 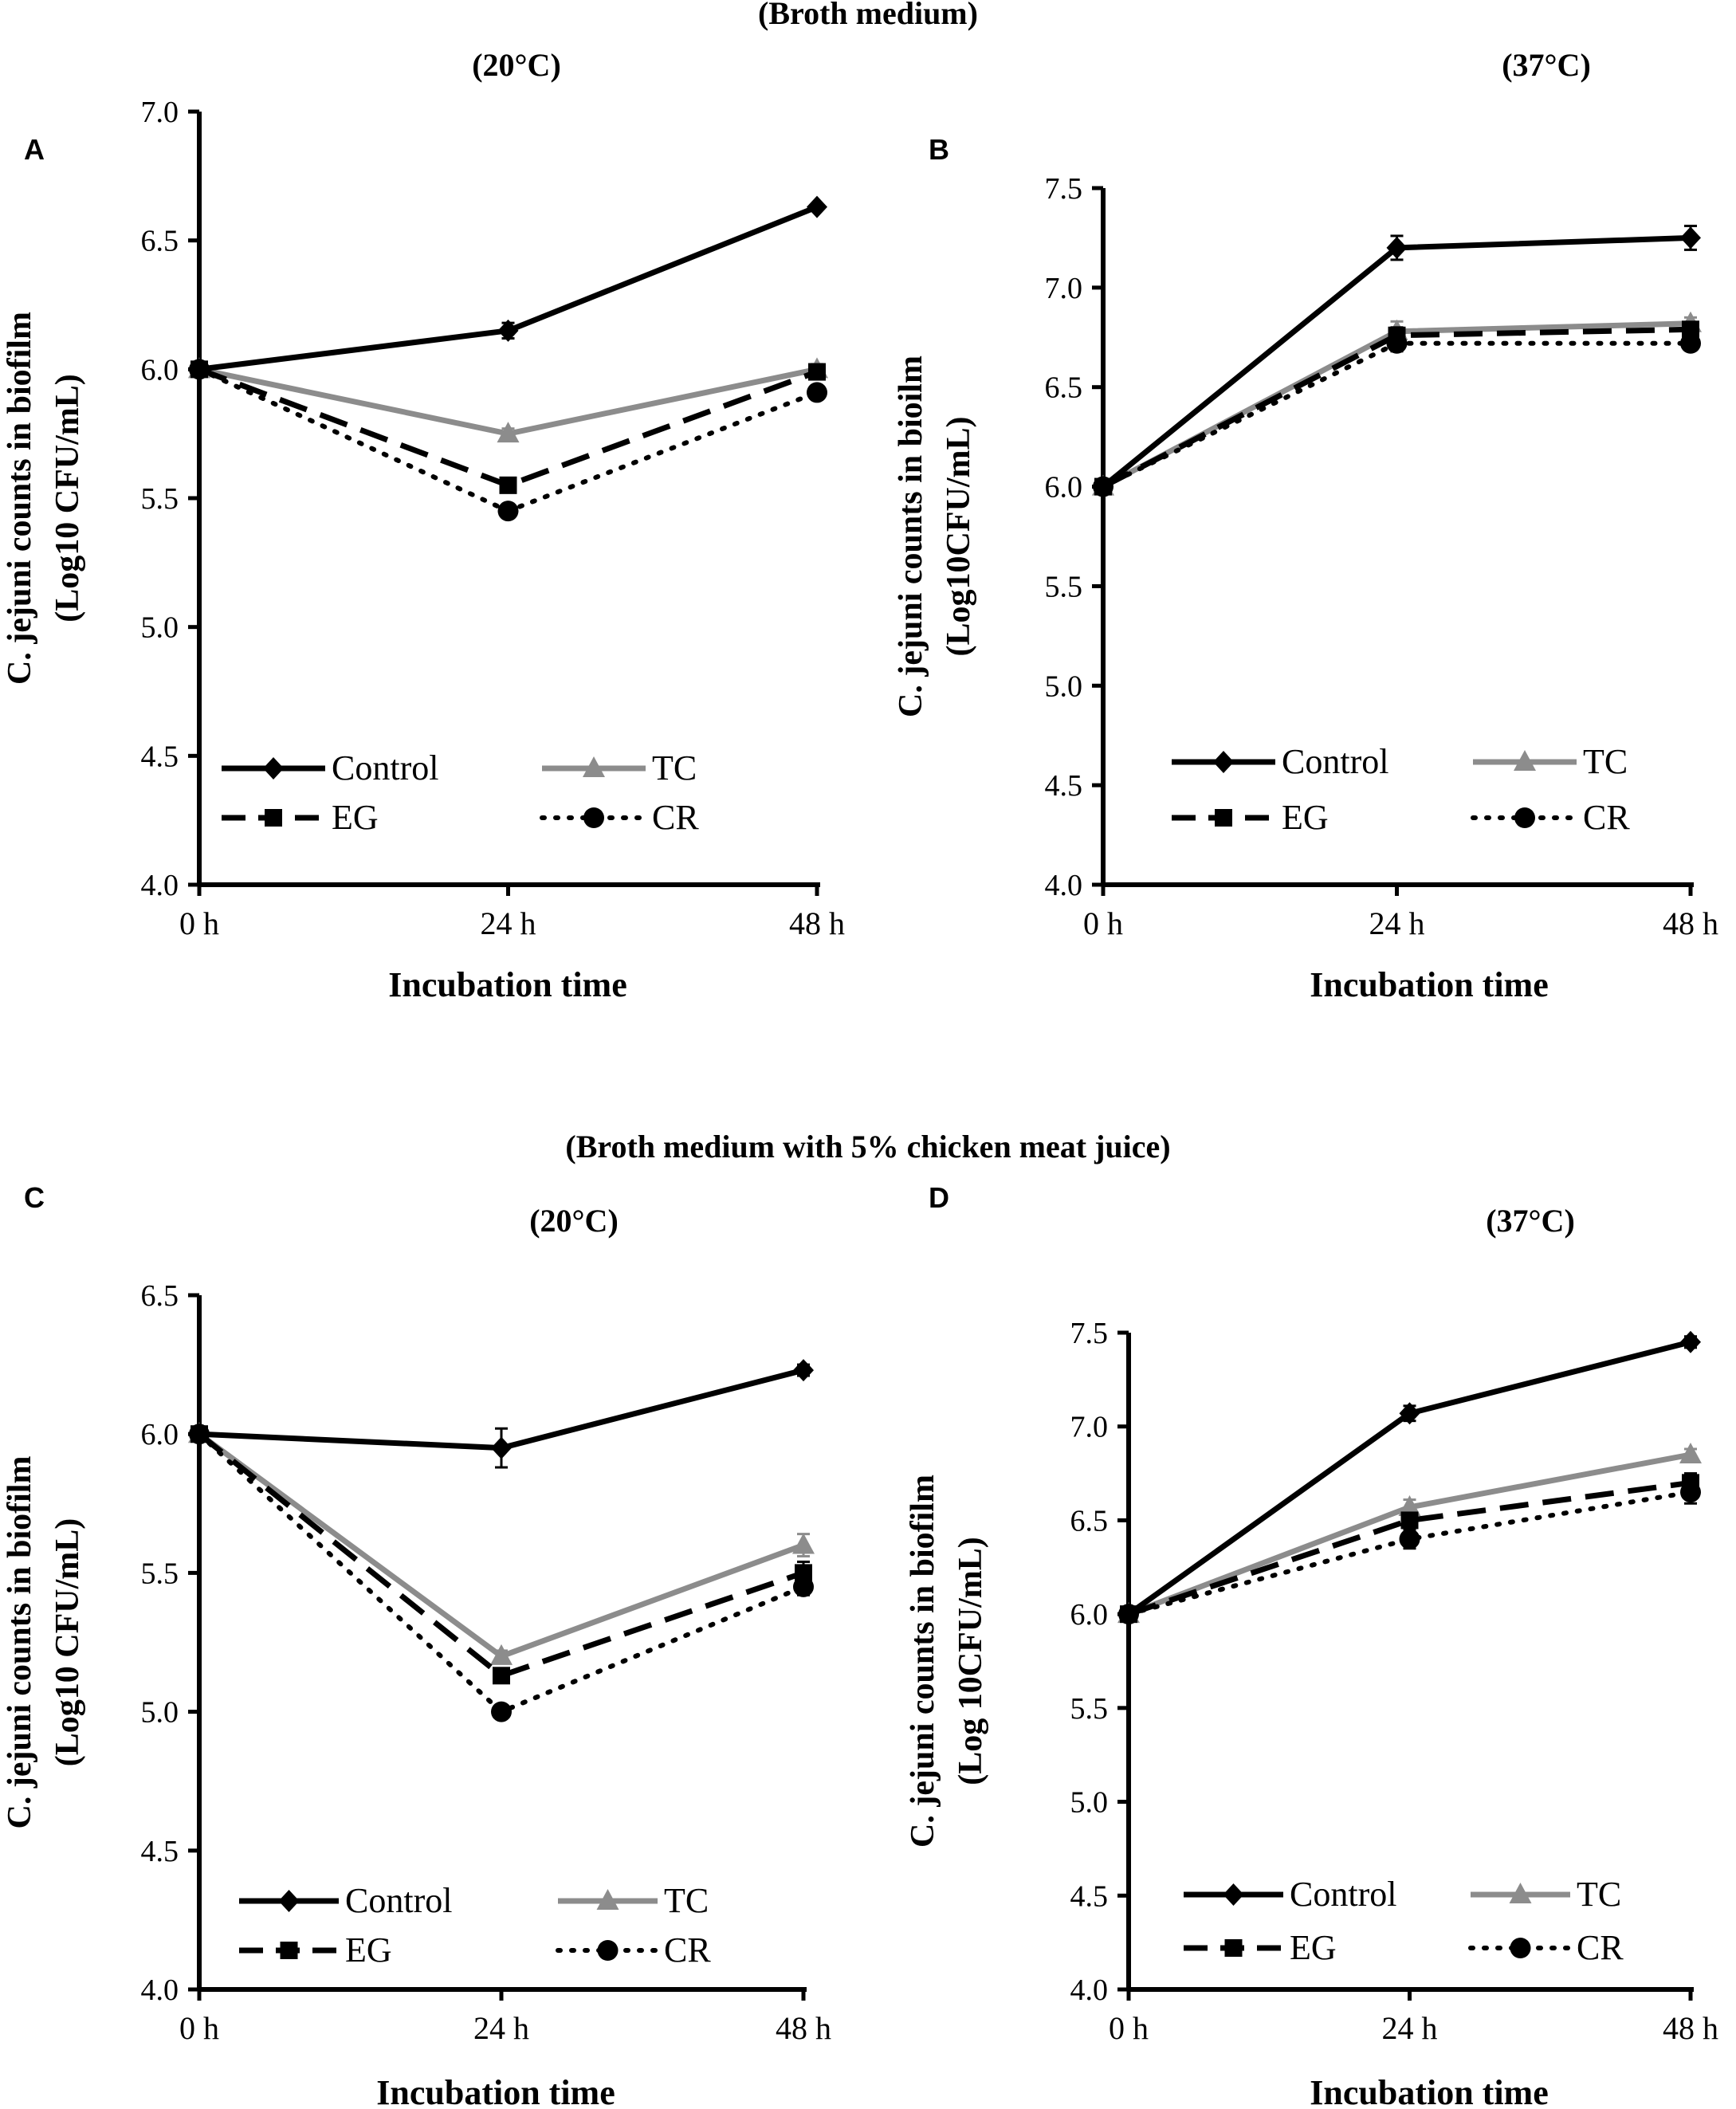 I want to click on panel-letter: D, so click(x=939, y=1197).